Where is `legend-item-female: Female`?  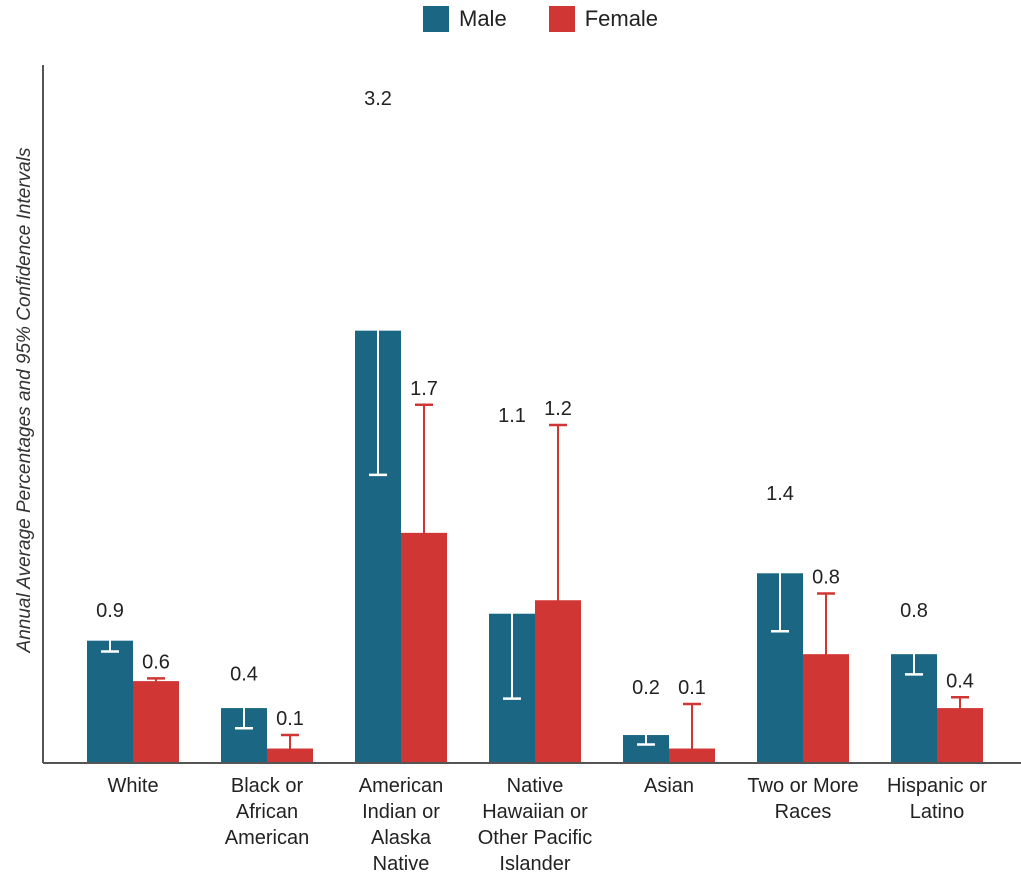 legend-item-female: Female is located at coordinates (603, 19).